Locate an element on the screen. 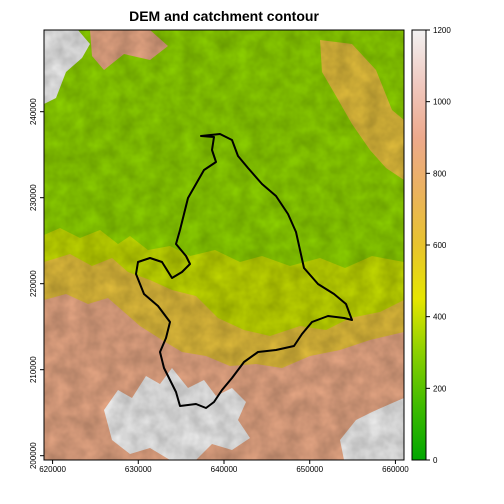 The width and height of the screenshot is (504, 504). y-tick-label: 220000 is located at coordinates (33, 283).